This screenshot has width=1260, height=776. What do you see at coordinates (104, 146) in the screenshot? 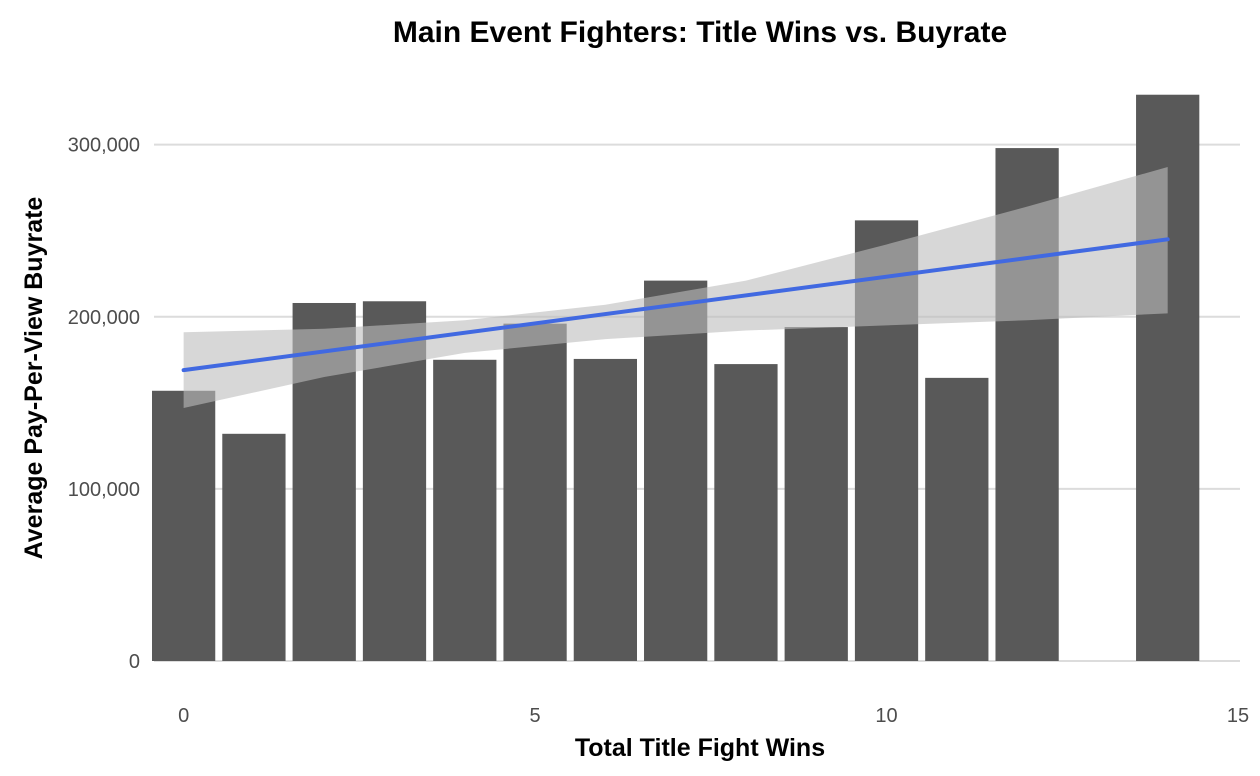
I see `y-tick-label-3: 300,000` at bounding box center [104, 146].